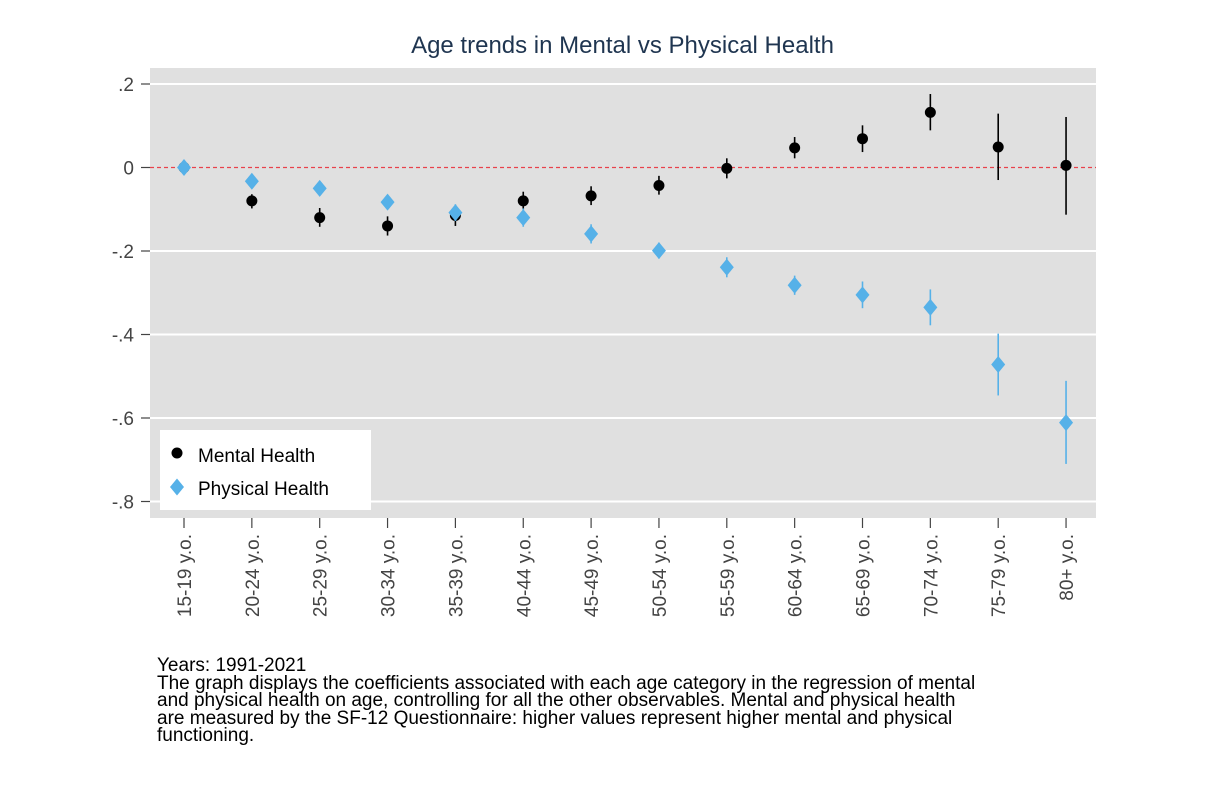  I want to click on x-tick-label: 60-64 y.o., so click(796, 575).